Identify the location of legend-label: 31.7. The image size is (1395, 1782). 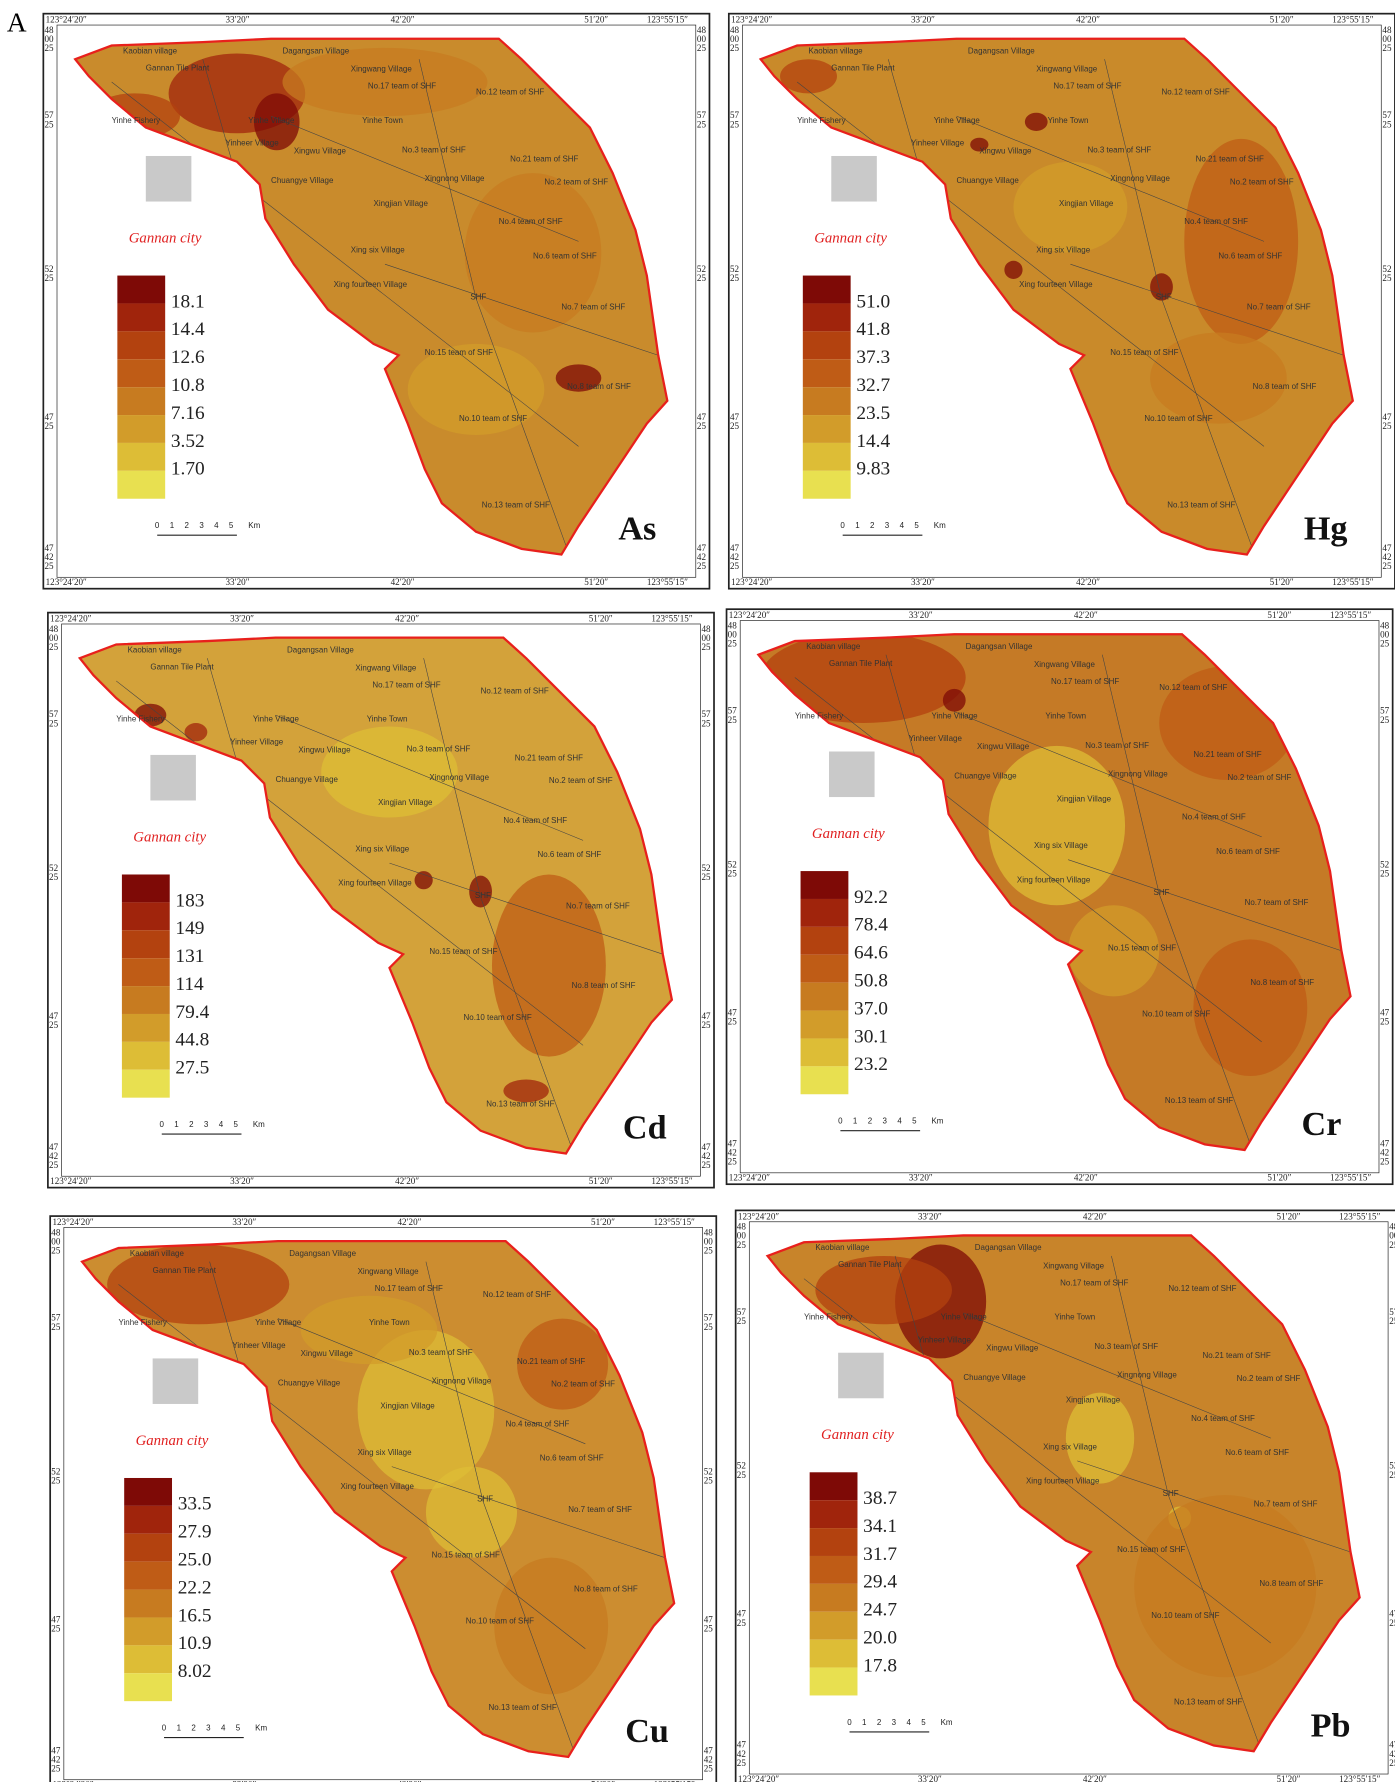
(880, 1554).